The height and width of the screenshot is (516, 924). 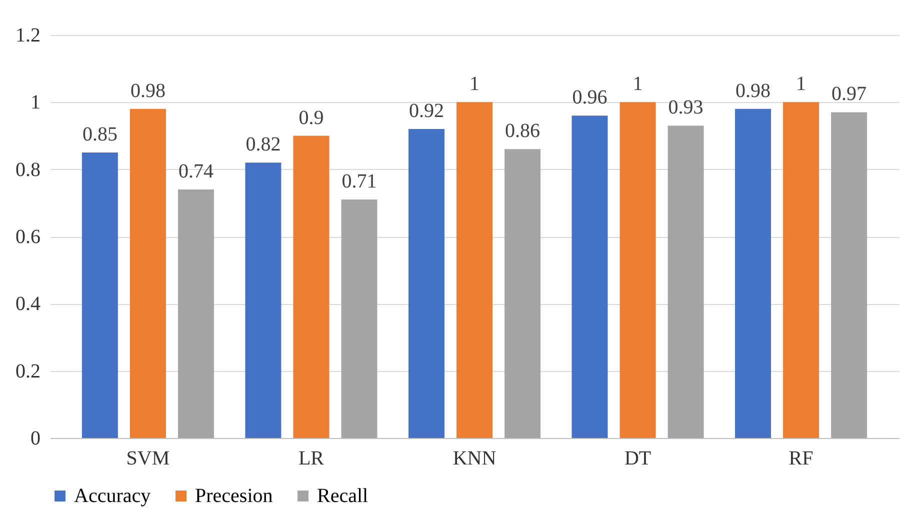 I want to click on y-tick-label: 0.6, so click(x=28, y=237).